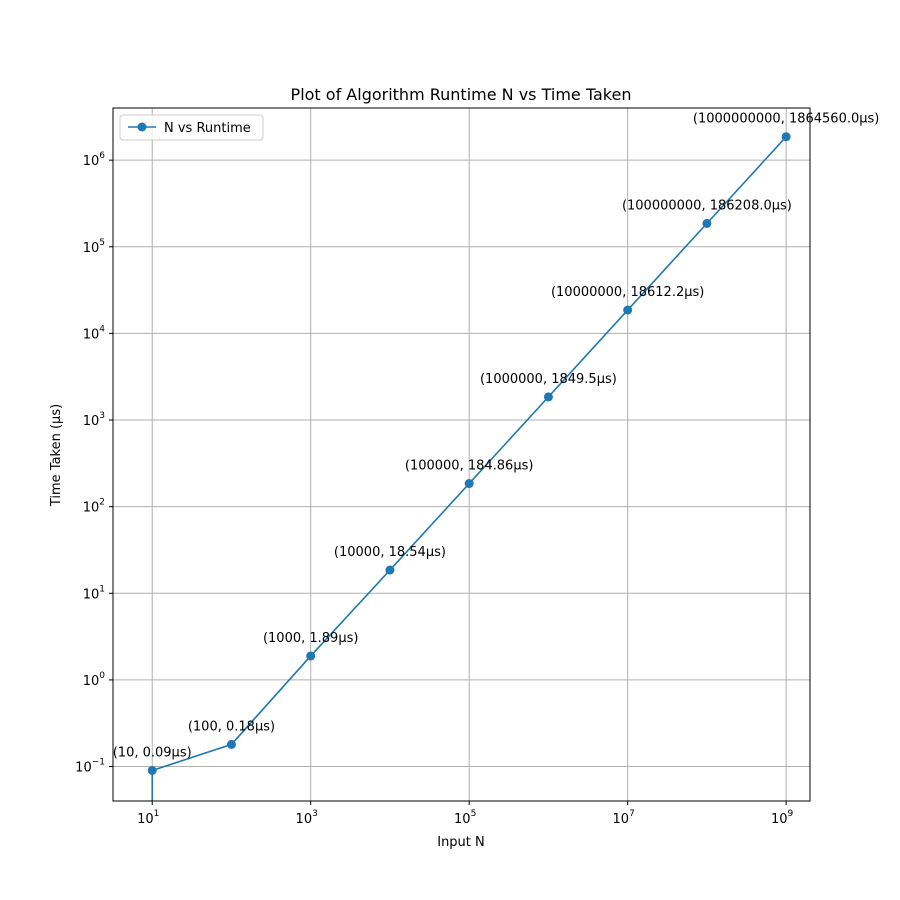 This screenshot has height=900, width=900. I want to click on data-point-label: (10000, 18.54µs), so click(390, 552).